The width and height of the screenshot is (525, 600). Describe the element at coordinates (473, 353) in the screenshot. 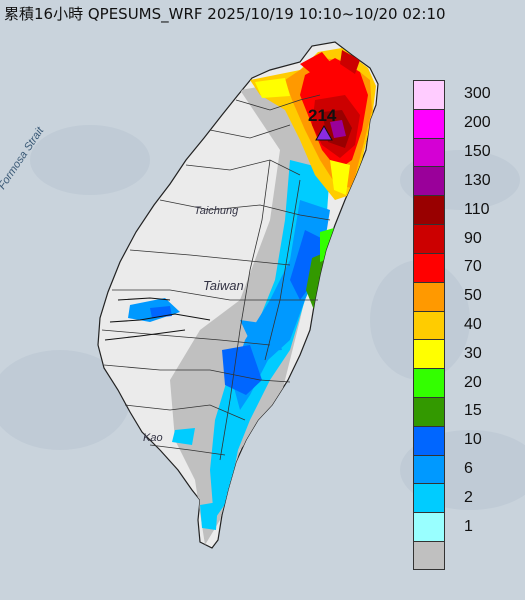

I see `legend-label: 30` at that location.